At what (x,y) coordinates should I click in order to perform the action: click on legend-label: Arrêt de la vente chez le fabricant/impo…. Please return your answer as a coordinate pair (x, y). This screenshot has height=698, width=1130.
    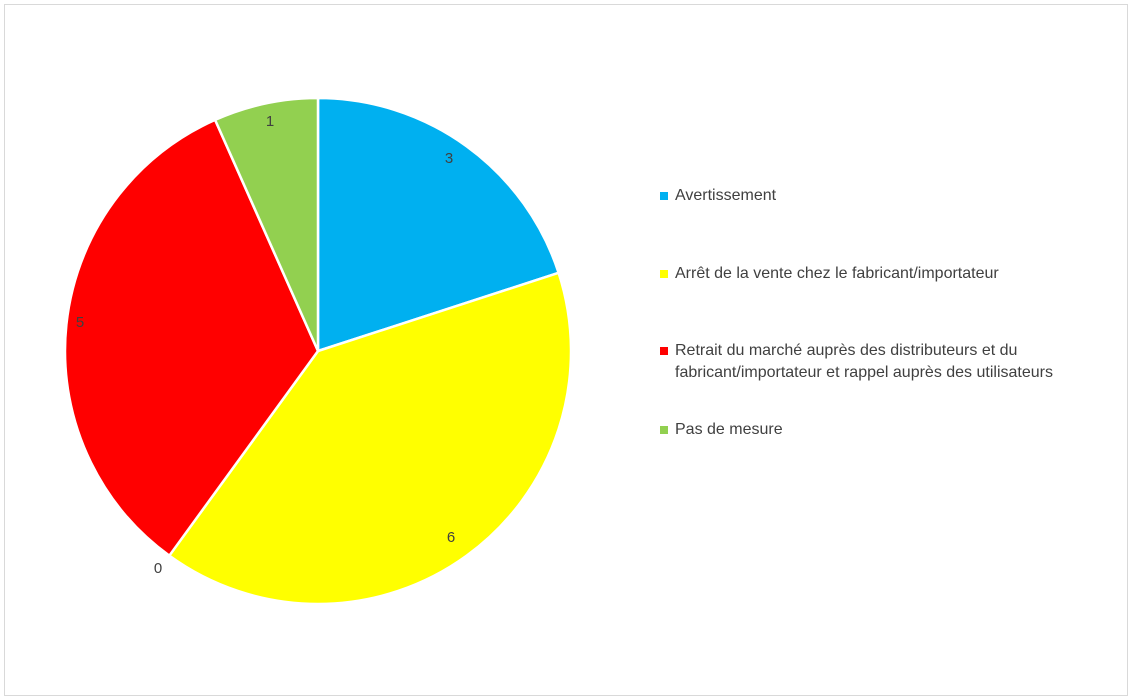
    Looking at the image, I should click on (837, 273).